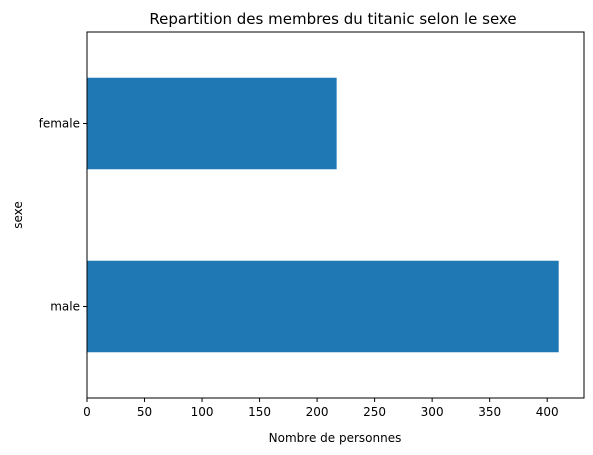 The image size is (593, 455). I want to click on x-axis-ticks: 0 50 100 150 200 250 300 350 400, so click(321, 408).